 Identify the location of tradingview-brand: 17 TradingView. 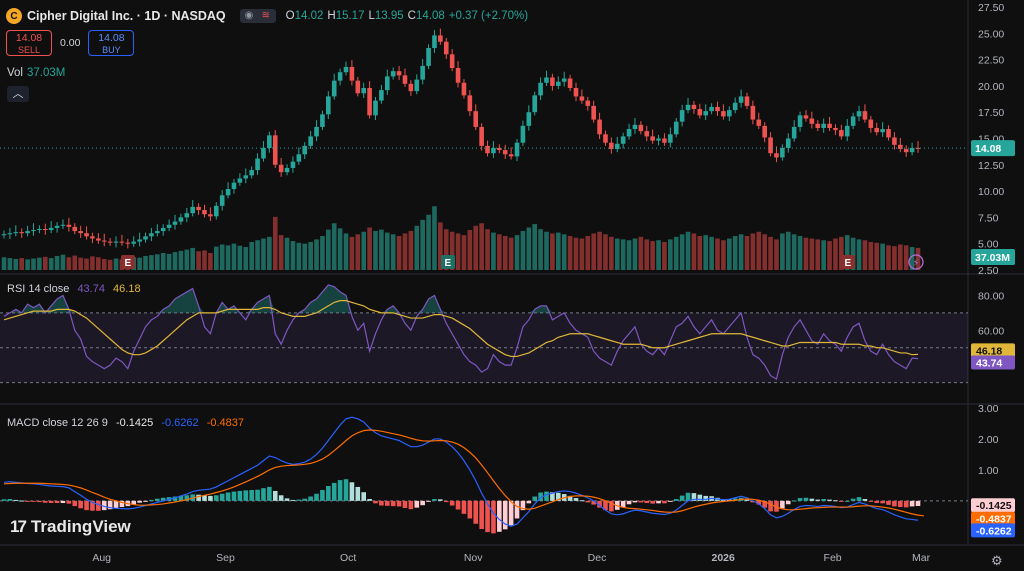
(70, 527).